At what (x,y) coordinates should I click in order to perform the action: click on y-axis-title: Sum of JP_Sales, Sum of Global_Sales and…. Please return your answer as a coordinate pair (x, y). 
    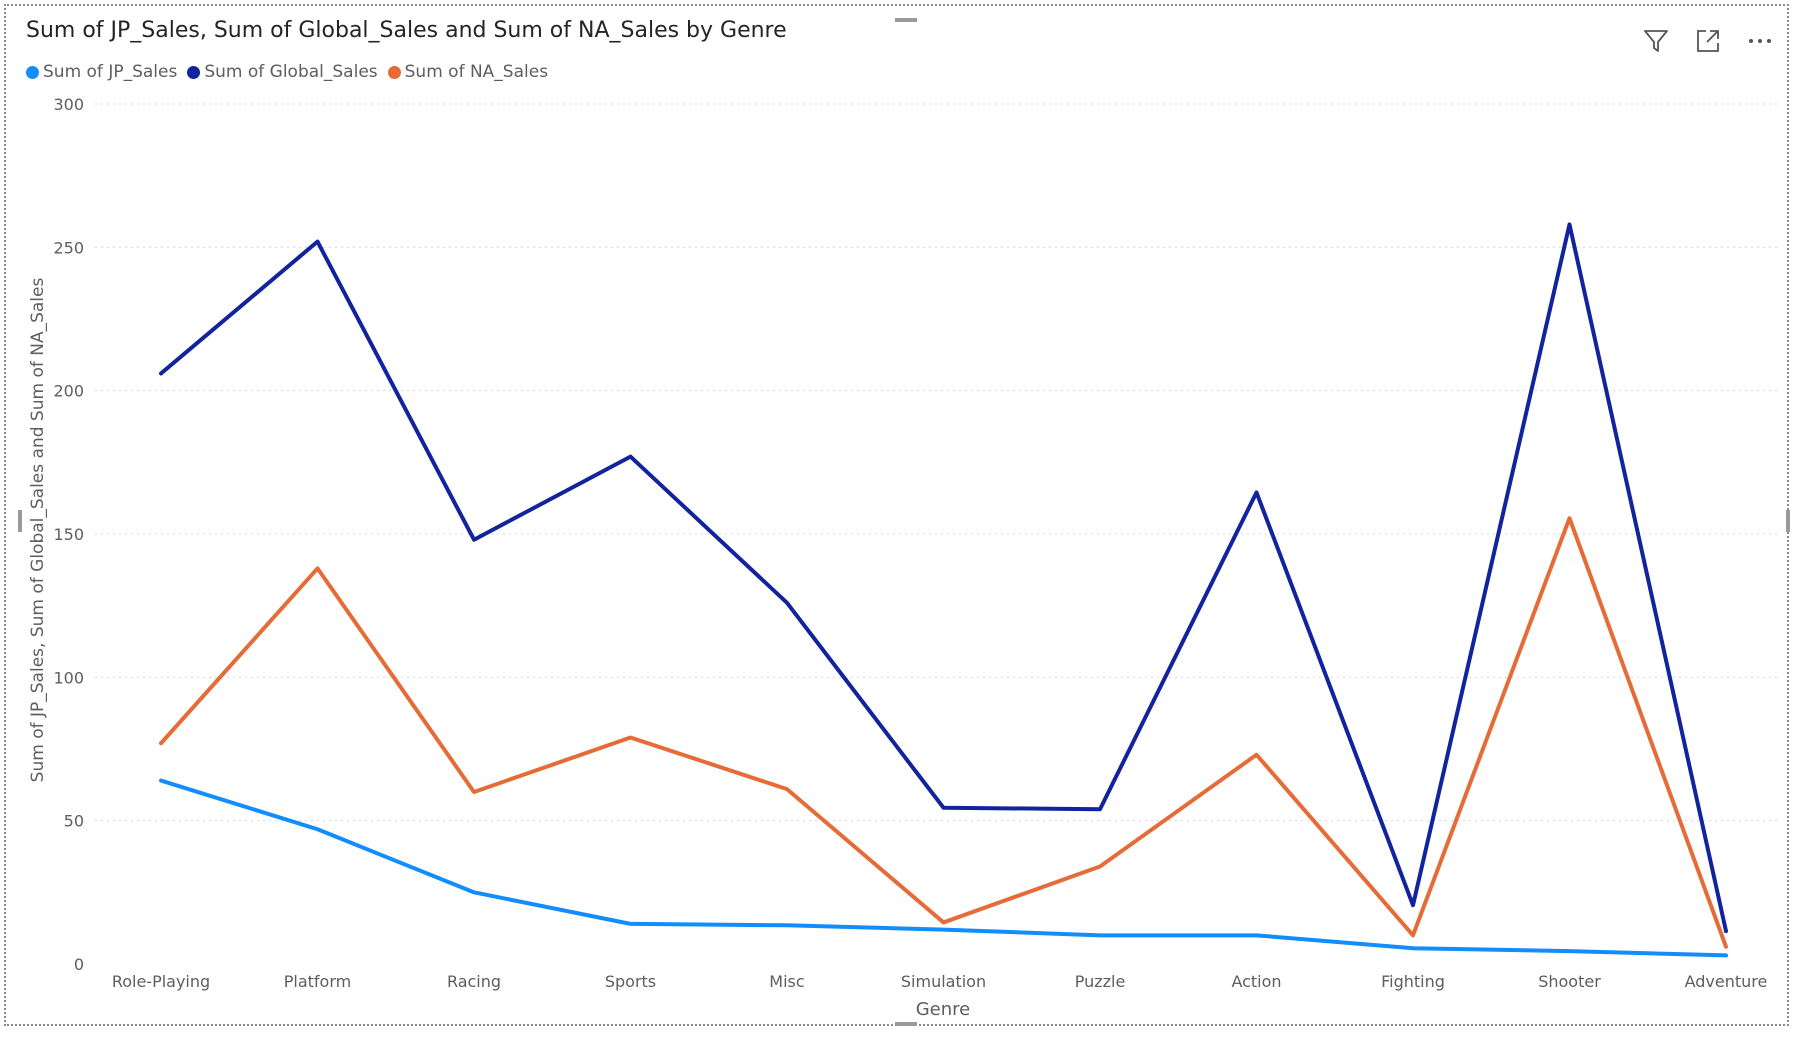
    Looking at the image, I should click on (38, 530).